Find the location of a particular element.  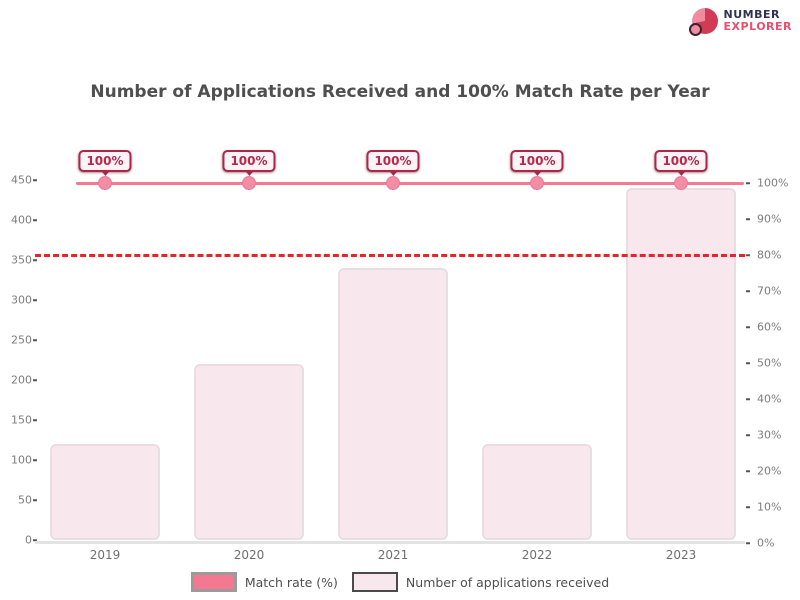

right-axis-tick-label: 20% is located at coordinates (769, 471).